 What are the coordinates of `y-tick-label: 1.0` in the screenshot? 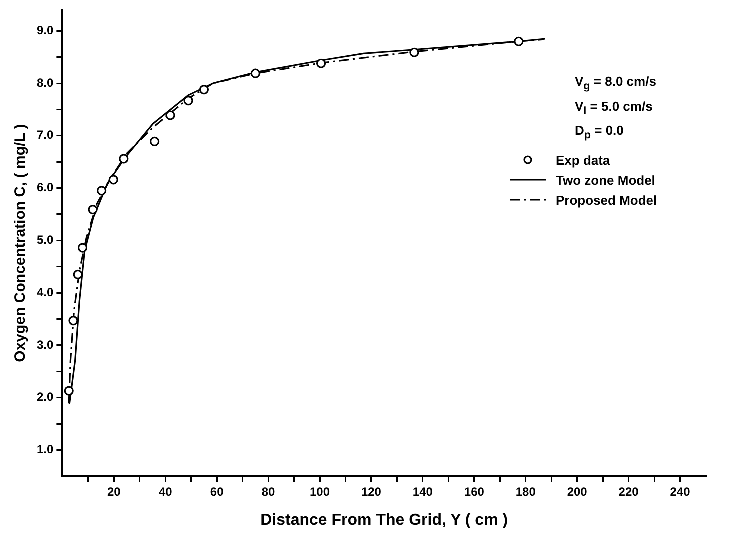 It's located at (45, 449).